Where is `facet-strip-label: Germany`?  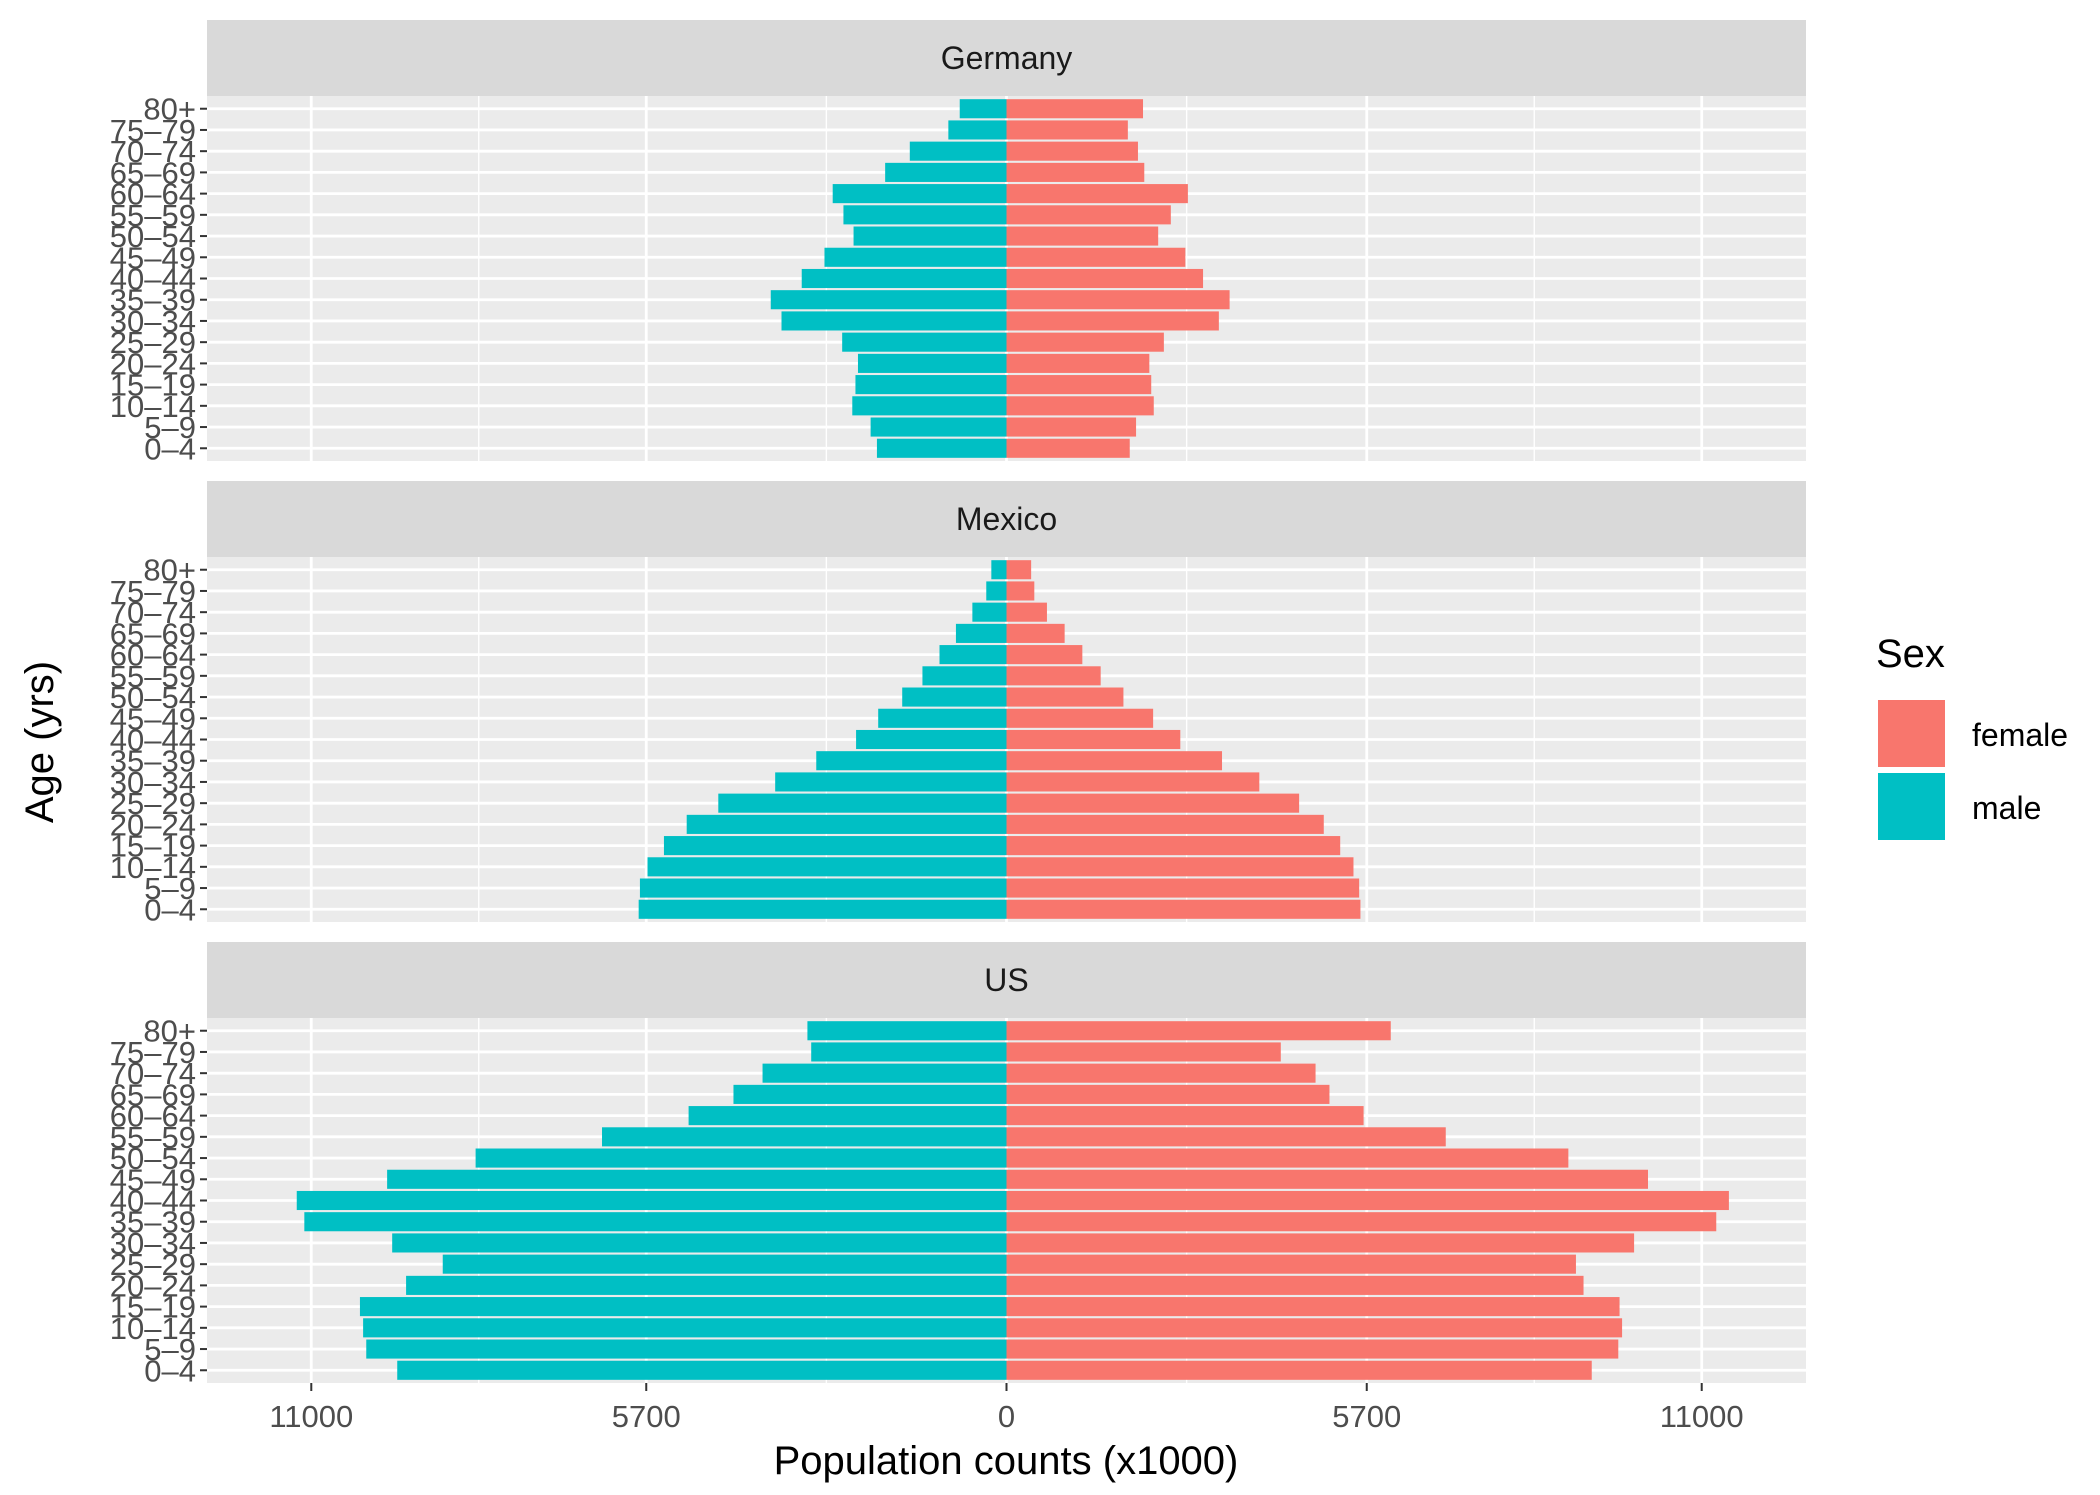
facet-strip-label: Germany is located at coordinates (1007, 58).